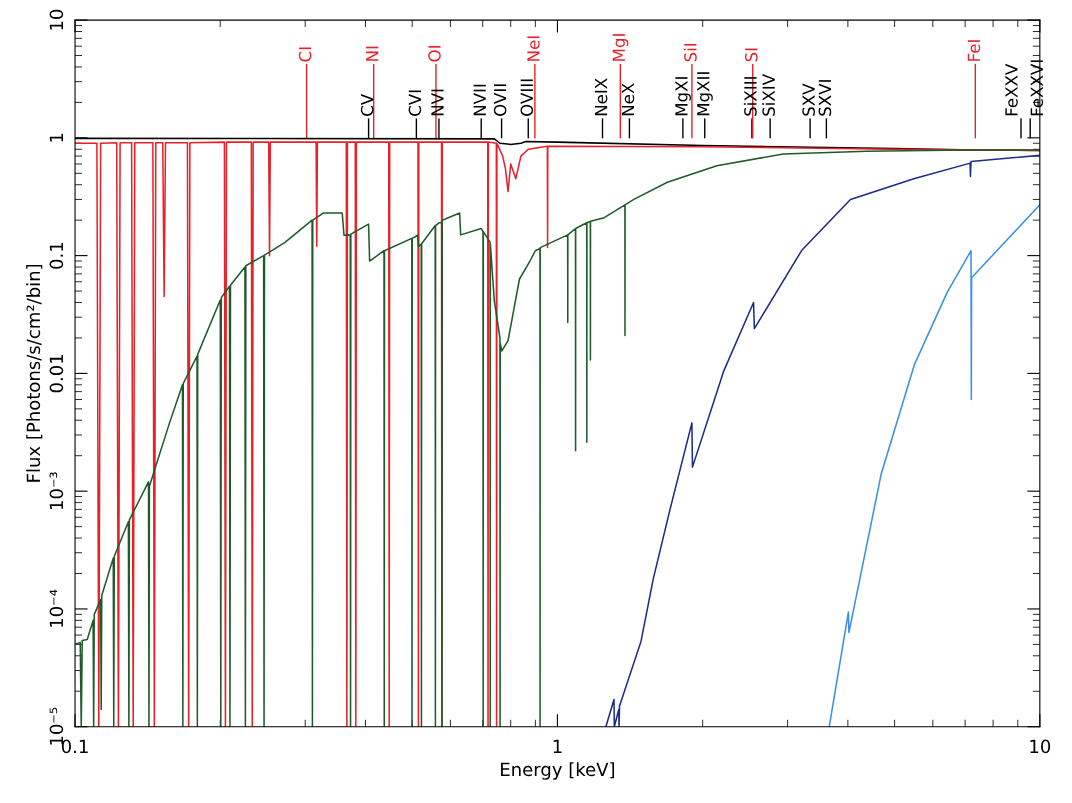 The height and width of the screenshot is (803, 1072). Describe the element at coordinates (628, 99) in the screenshot. I see `ref-line-label: NeX` at that location.